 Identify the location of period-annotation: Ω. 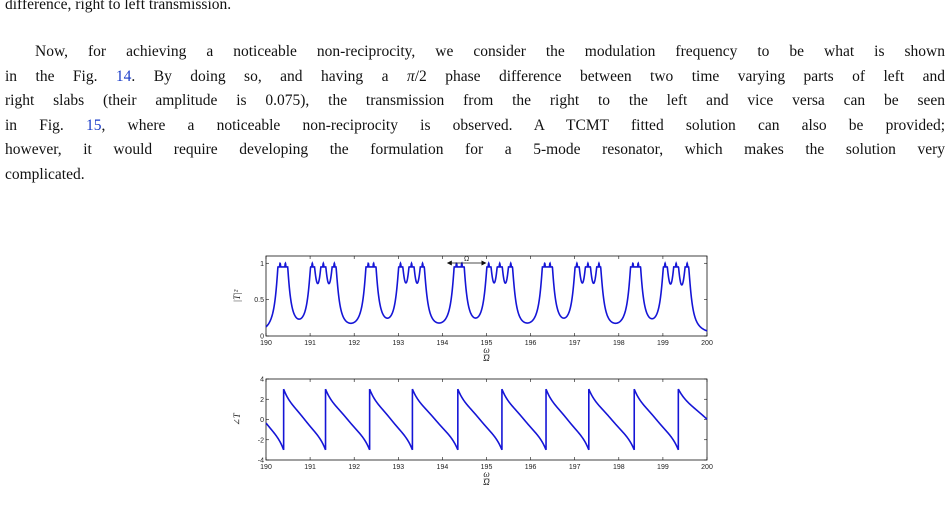
(466, 261).